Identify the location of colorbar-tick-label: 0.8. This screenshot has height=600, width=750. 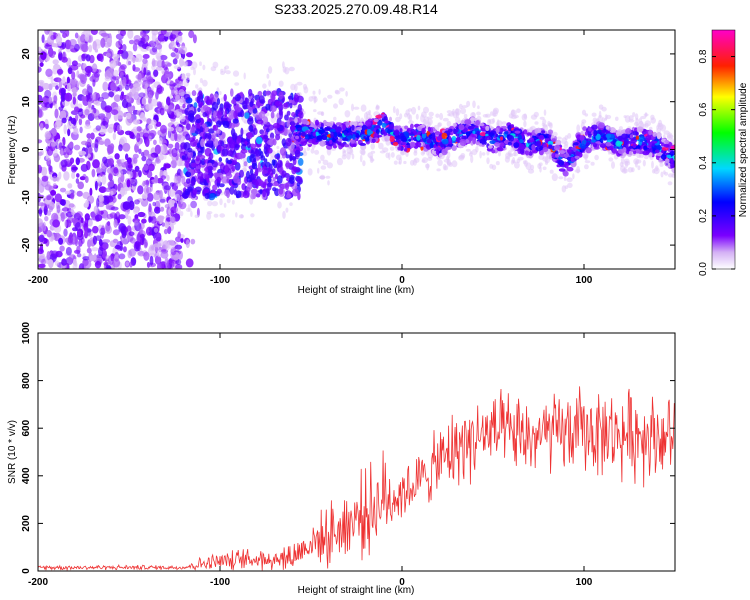
(703, 56).